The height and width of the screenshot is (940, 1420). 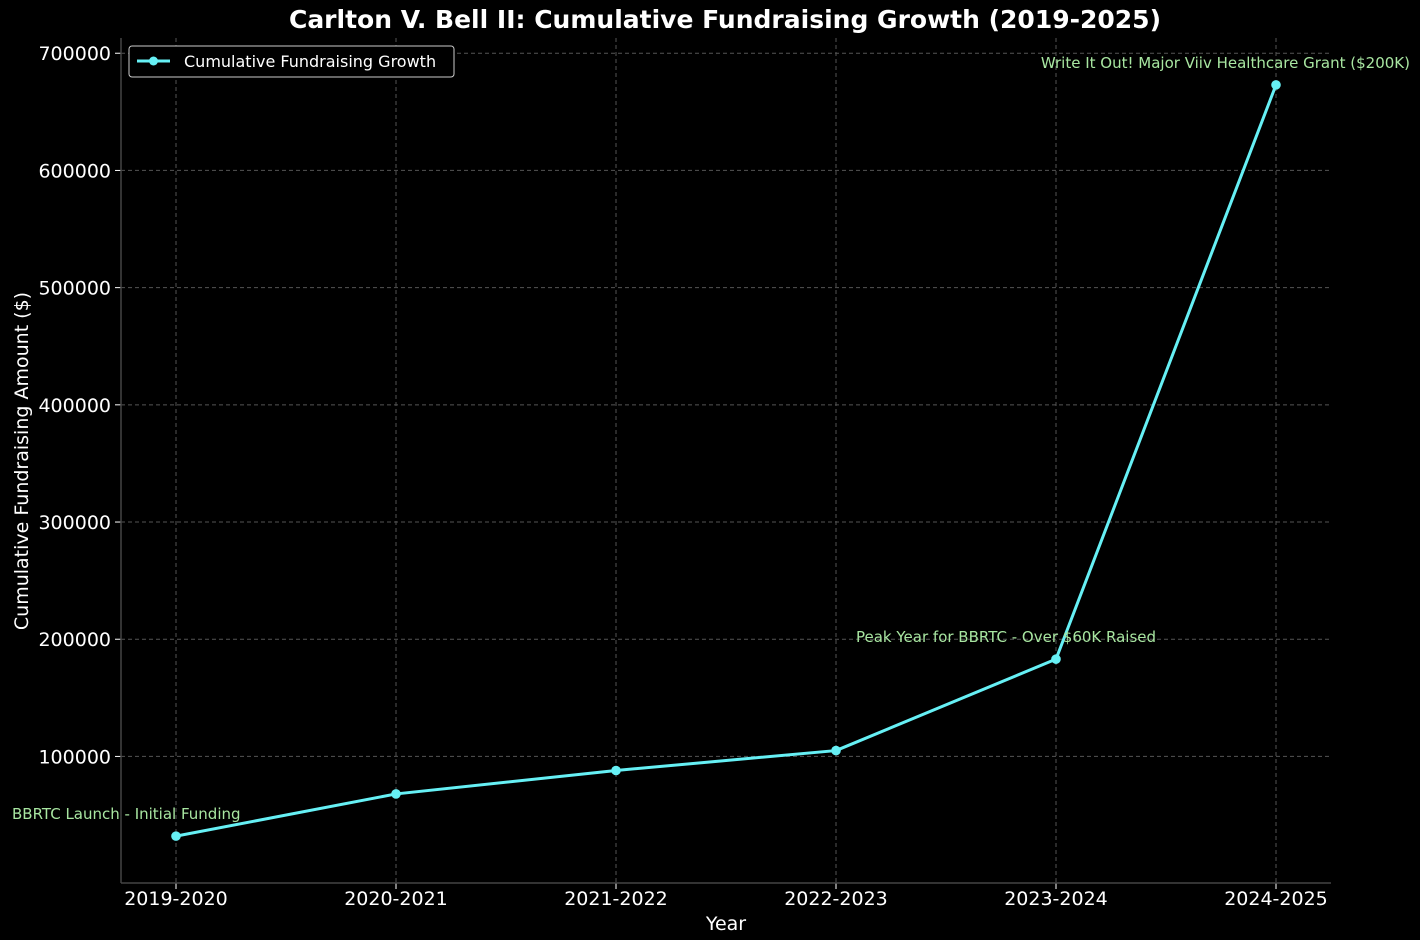 What do you see at coordinates (616, 899) in the screenshot?
I see `x-tick-label: 2021-2022` at bounding box center [616, 899].